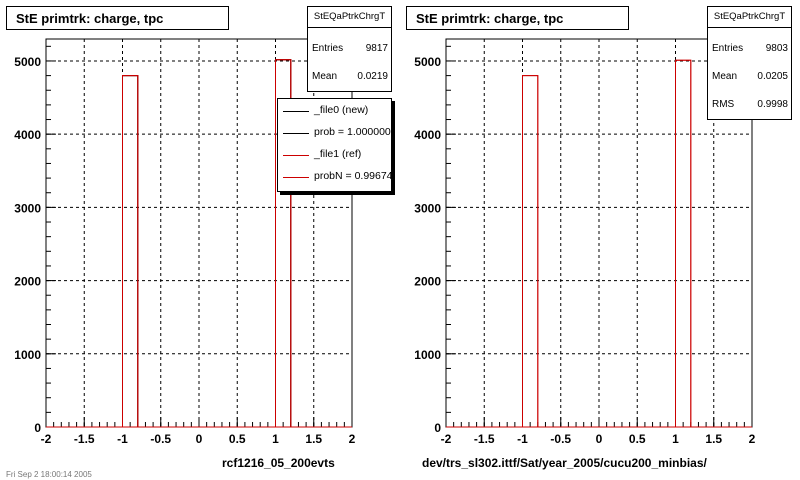 The height and width of the screenshot is (480, 800). I want to click on right-x-tick-label: 2, so click(752, 439).